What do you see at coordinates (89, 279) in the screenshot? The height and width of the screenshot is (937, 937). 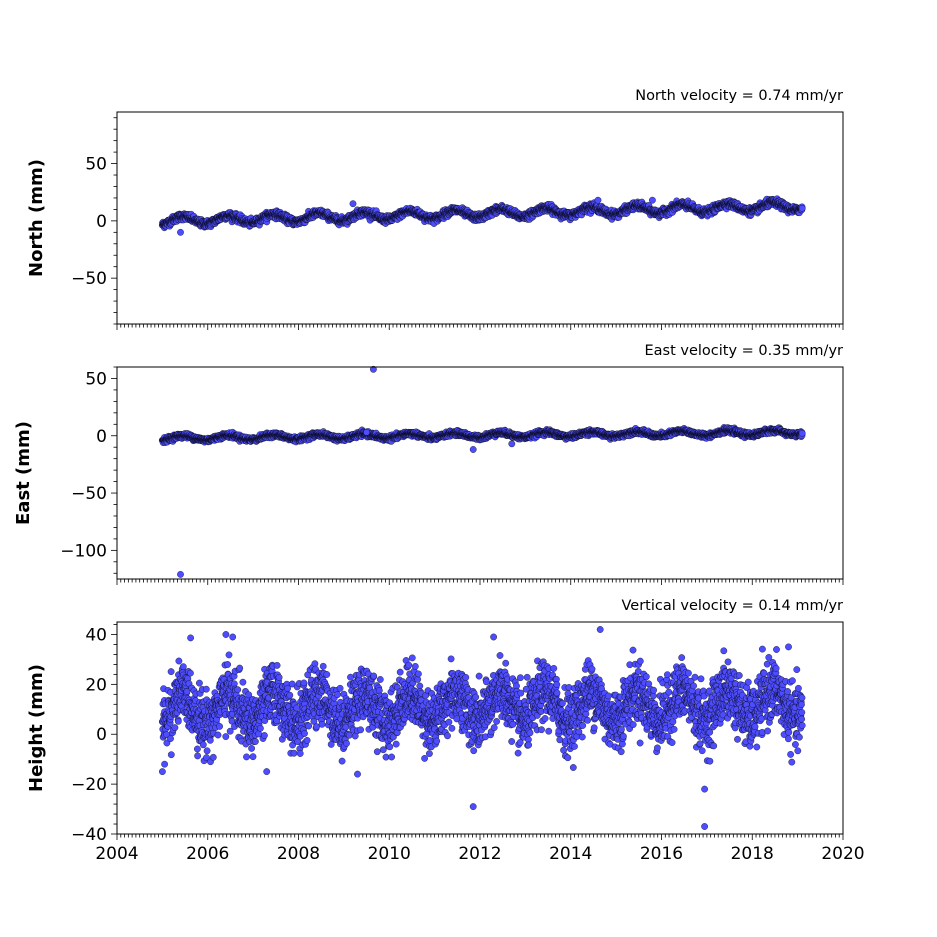 I see `y-tick-label: −50` at bounding box center [89, 279].